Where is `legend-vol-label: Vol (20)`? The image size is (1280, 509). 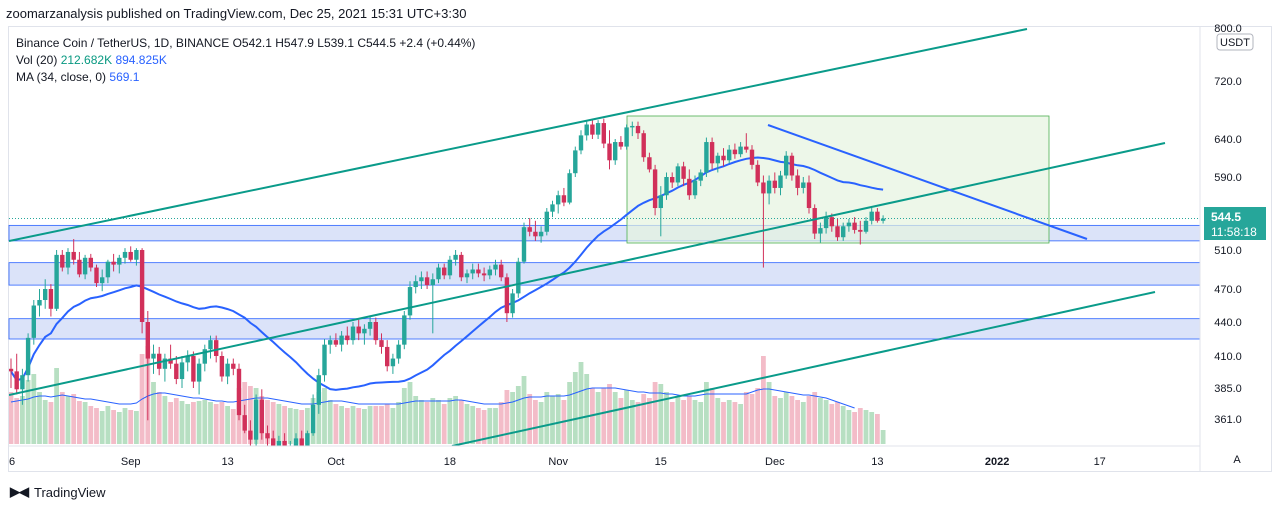
legend-vol-label: Vol (20) is located at coordinates (37, 60).